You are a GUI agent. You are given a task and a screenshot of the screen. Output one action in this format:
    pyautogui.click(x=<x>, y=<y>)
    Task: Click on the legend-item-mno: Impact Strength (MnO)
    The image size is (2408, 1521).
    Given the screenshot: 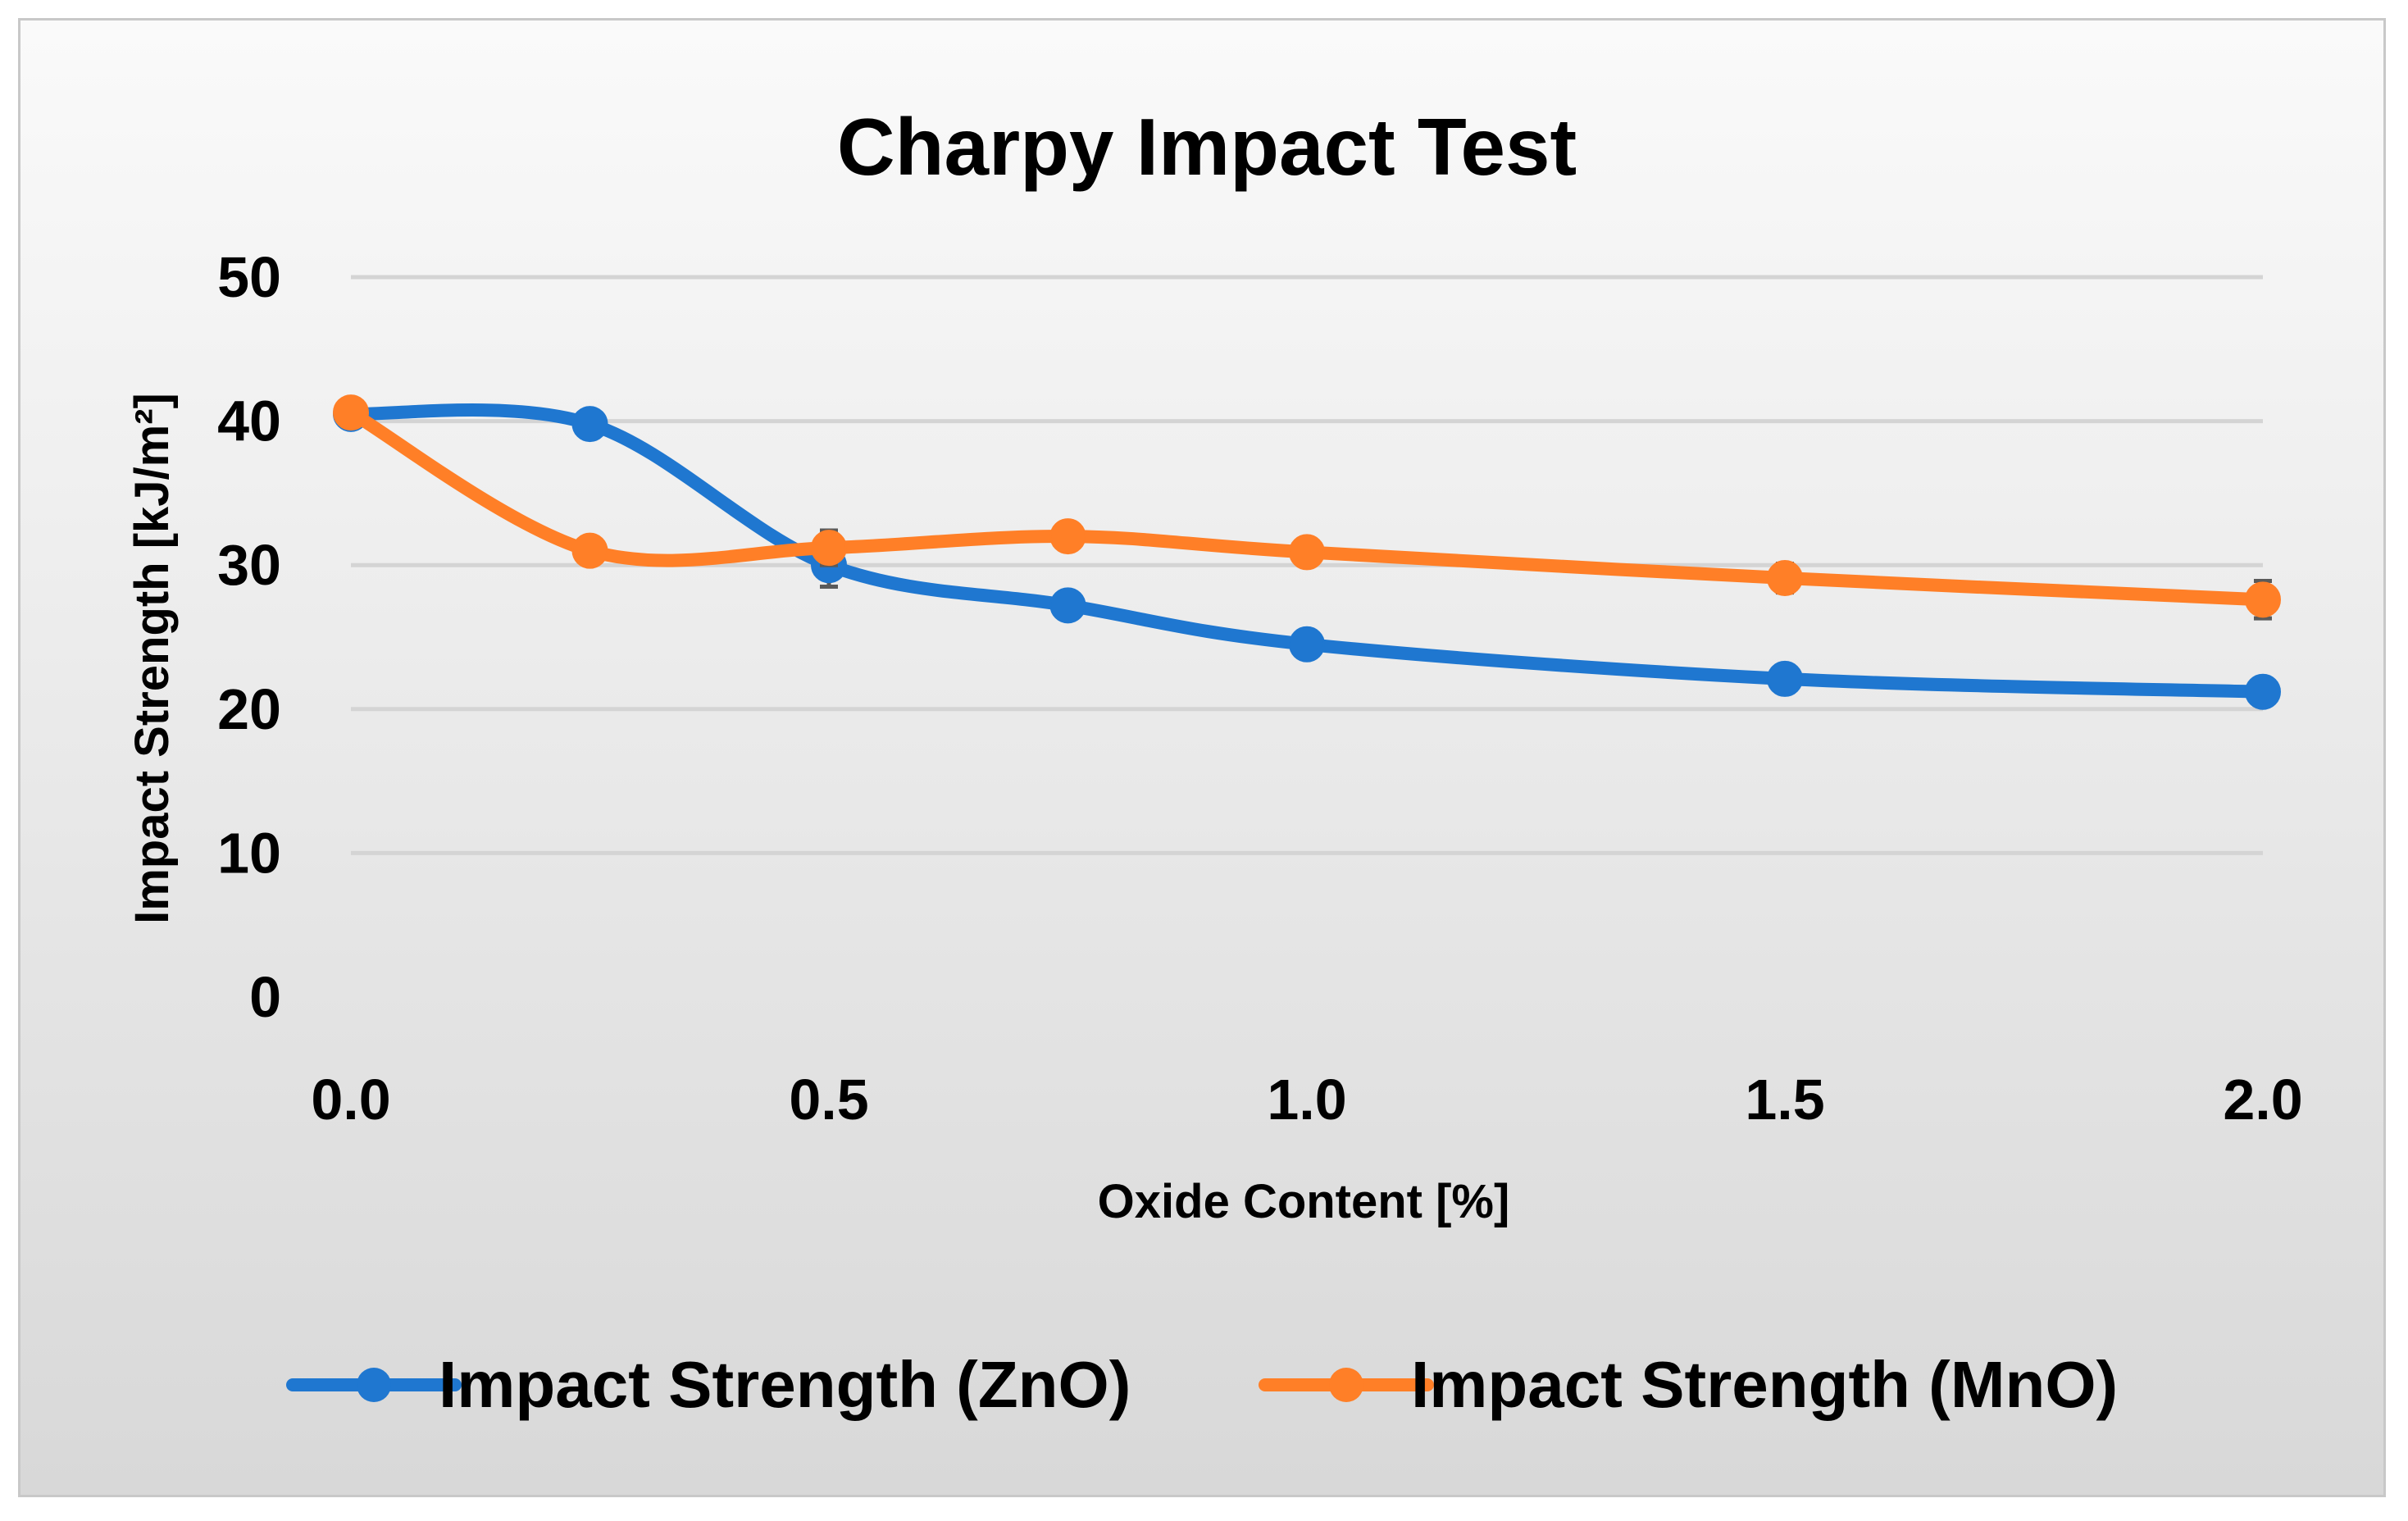 What is the action you would take?
    pyautogui.click(x=1688, y=1384)
    